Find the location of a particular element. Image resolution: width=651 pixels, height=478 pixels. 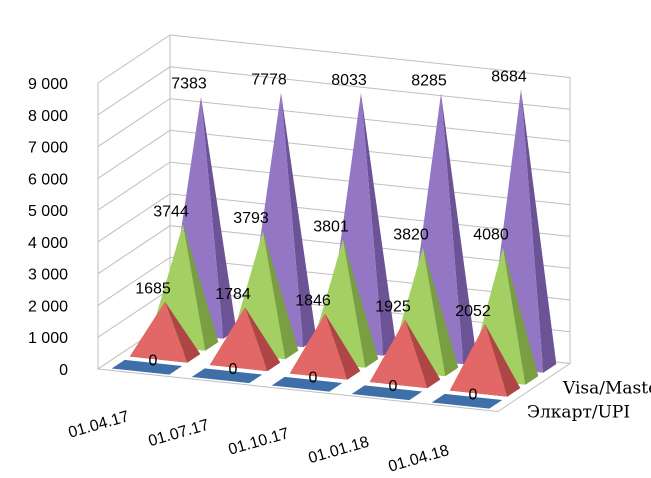

y-tick-label: 1 000 is located at coordinates (48, 338).